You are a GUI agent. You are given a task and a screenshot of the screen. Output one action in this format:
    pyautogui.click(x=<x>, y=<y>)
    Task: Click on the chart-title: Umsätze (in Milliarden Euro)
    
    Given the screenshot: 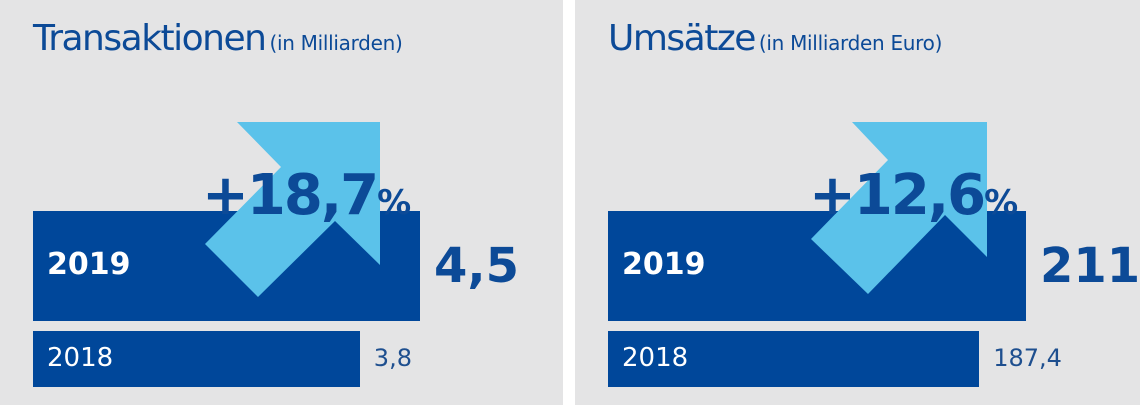 What is the action you would take?
    pyautogui.click(x=775, y=38)
    